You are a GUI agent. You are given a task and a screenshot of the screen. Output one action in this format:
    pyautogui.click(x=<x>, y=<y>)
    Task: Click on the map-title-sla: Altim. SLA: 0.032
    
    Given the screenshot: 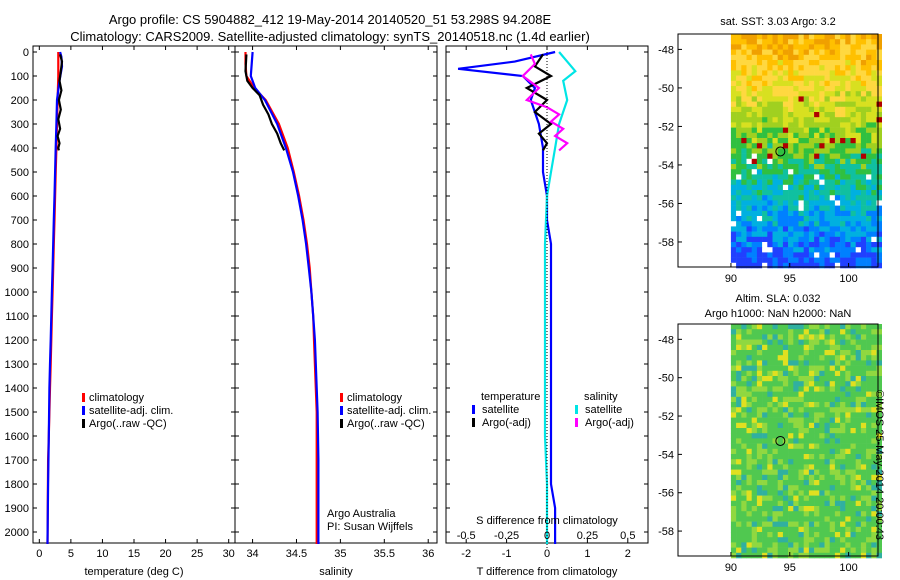 What is the action you would take?
    pyautogui.click(x=778, y=299)
    